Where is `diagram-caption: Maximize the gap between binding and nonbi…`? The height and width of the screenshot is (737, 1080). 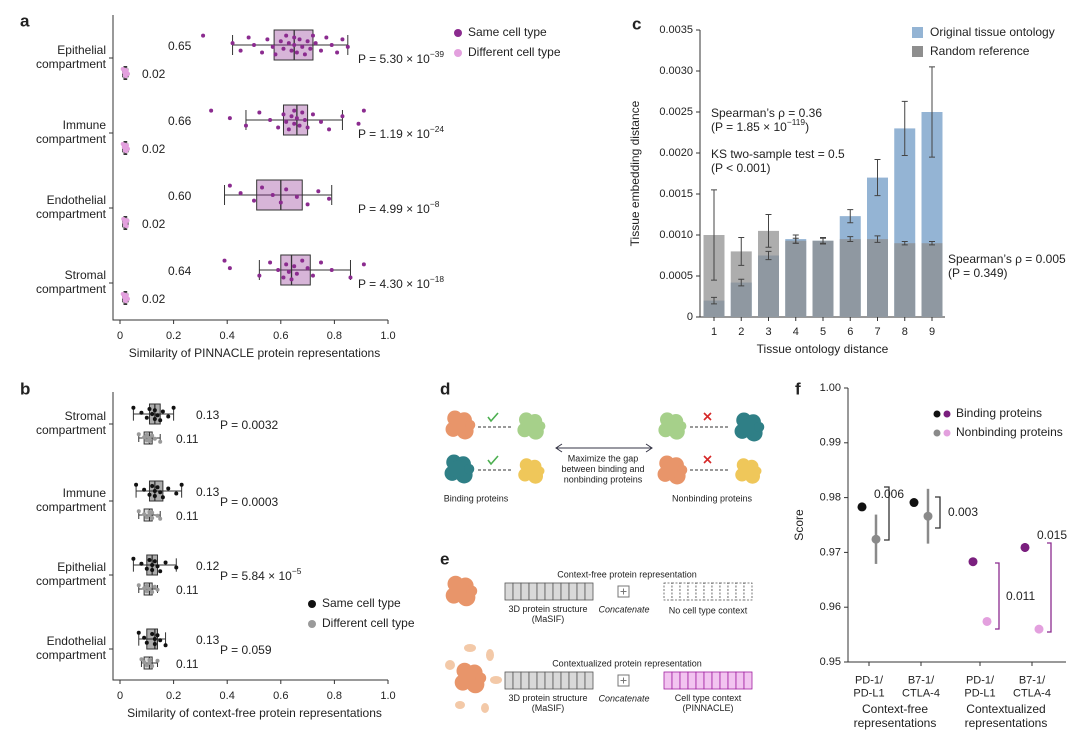 diagram-caption: Maximize the gap between binding and nonbi… is located at coordinates (602, 469).